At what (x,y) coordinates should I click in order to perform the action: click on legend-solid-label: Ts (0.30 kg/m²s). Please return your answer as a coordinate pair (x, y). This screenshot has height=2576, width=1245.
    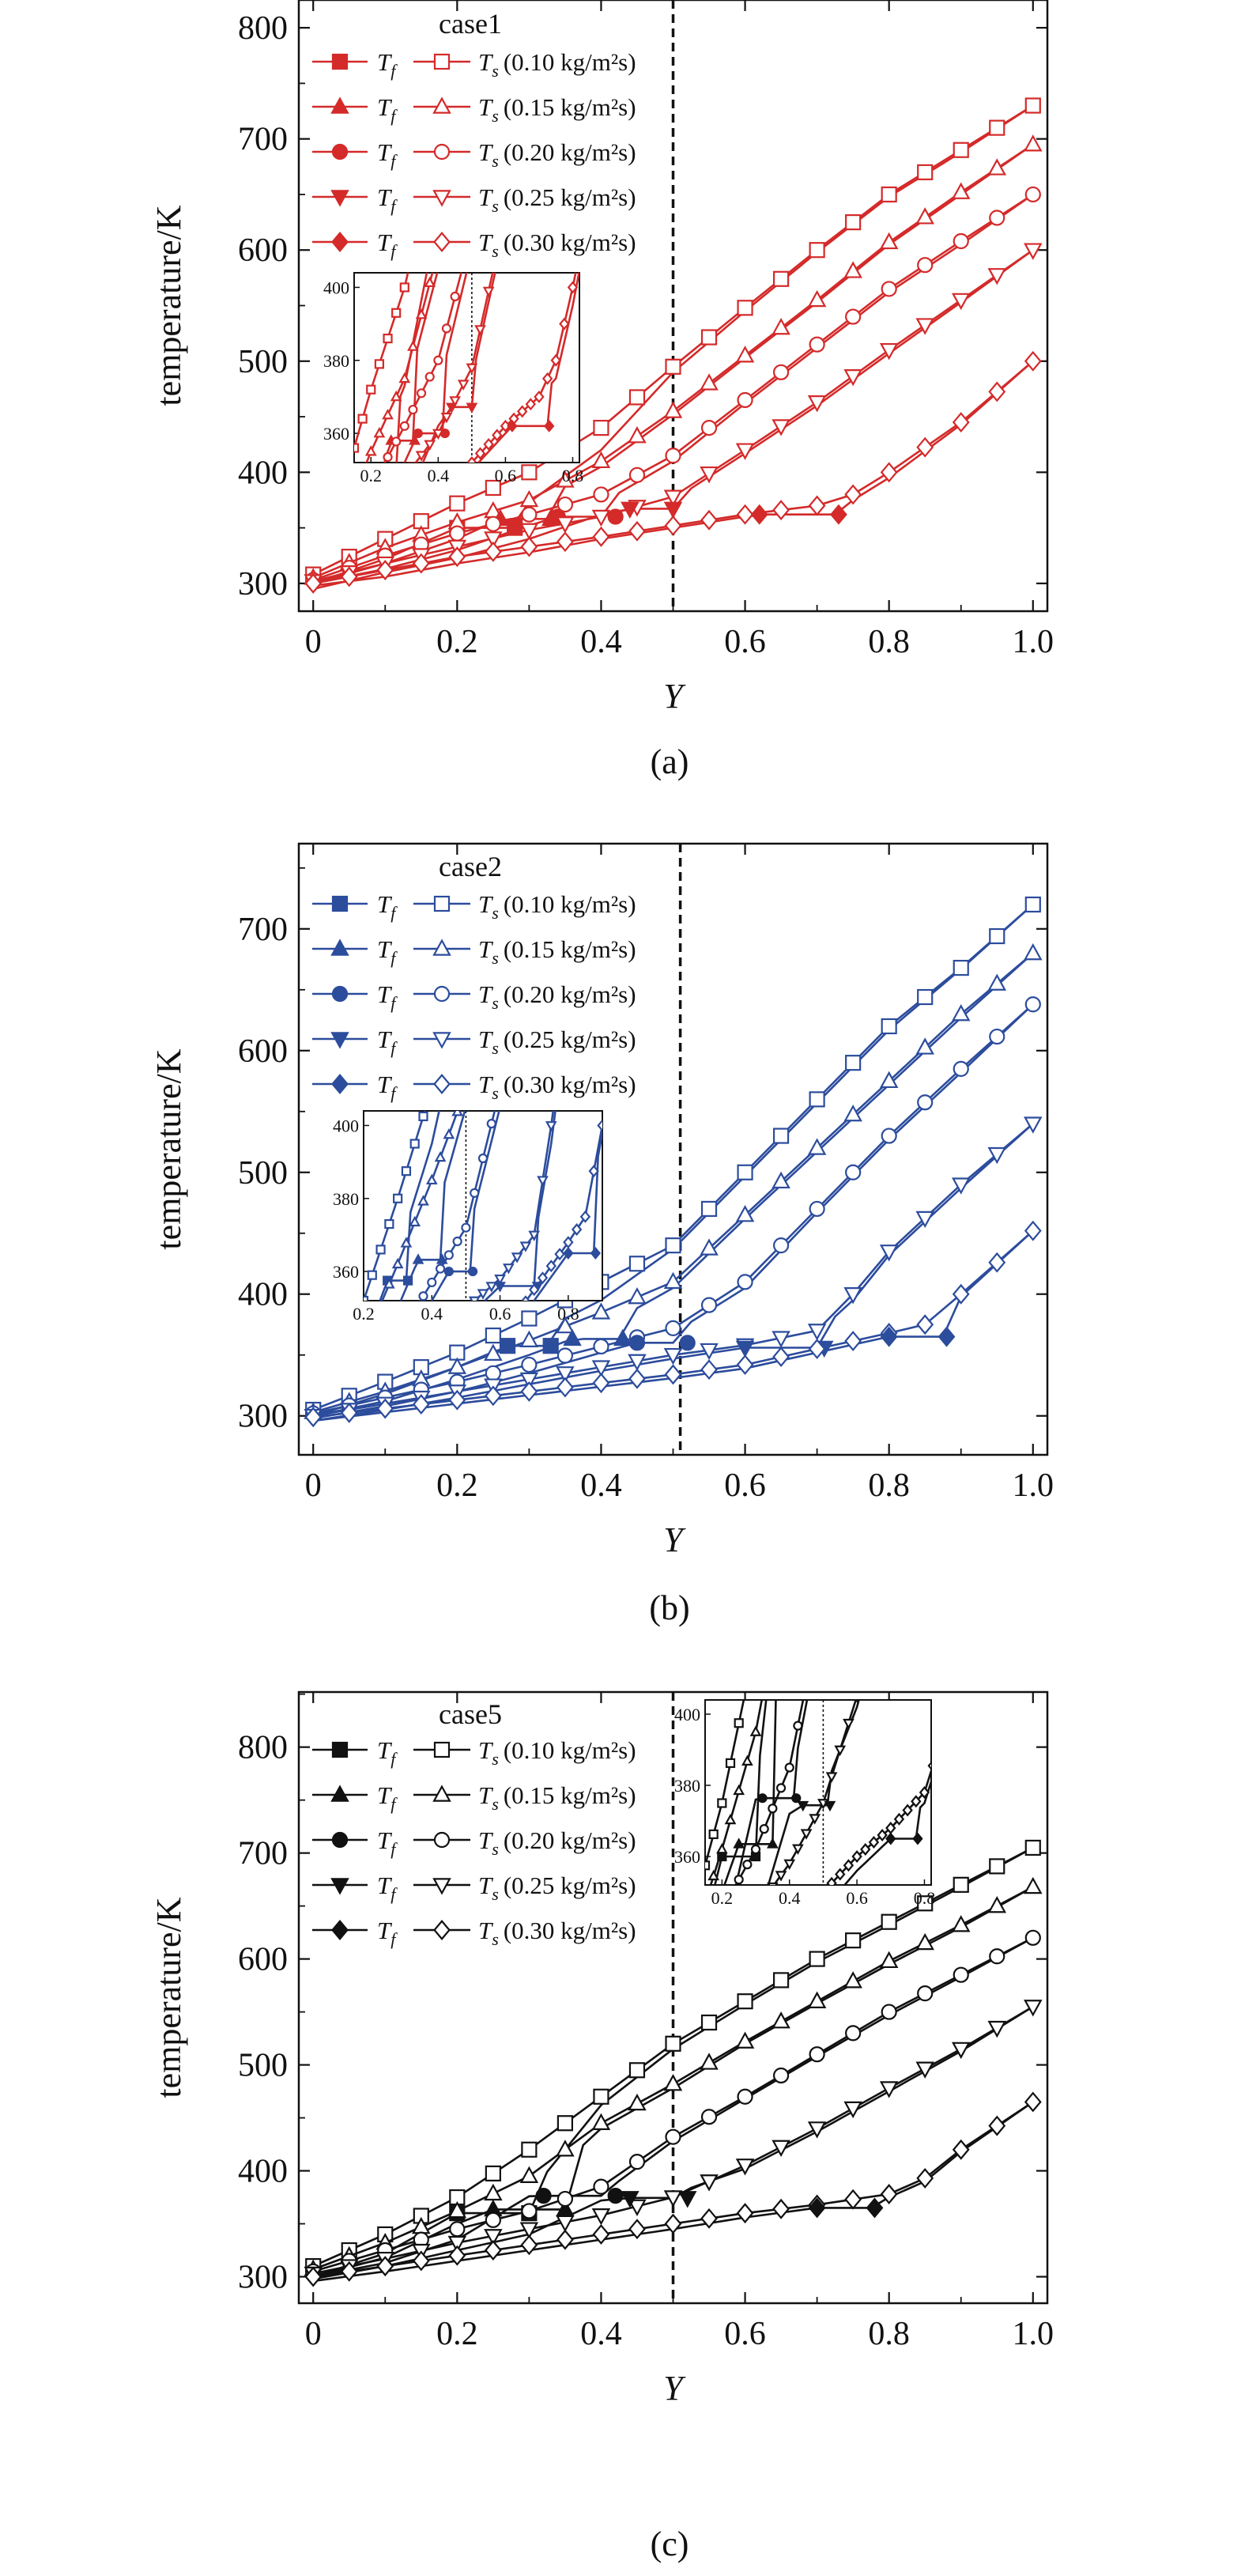
    Looking at the image, I should click on (557, 1933).